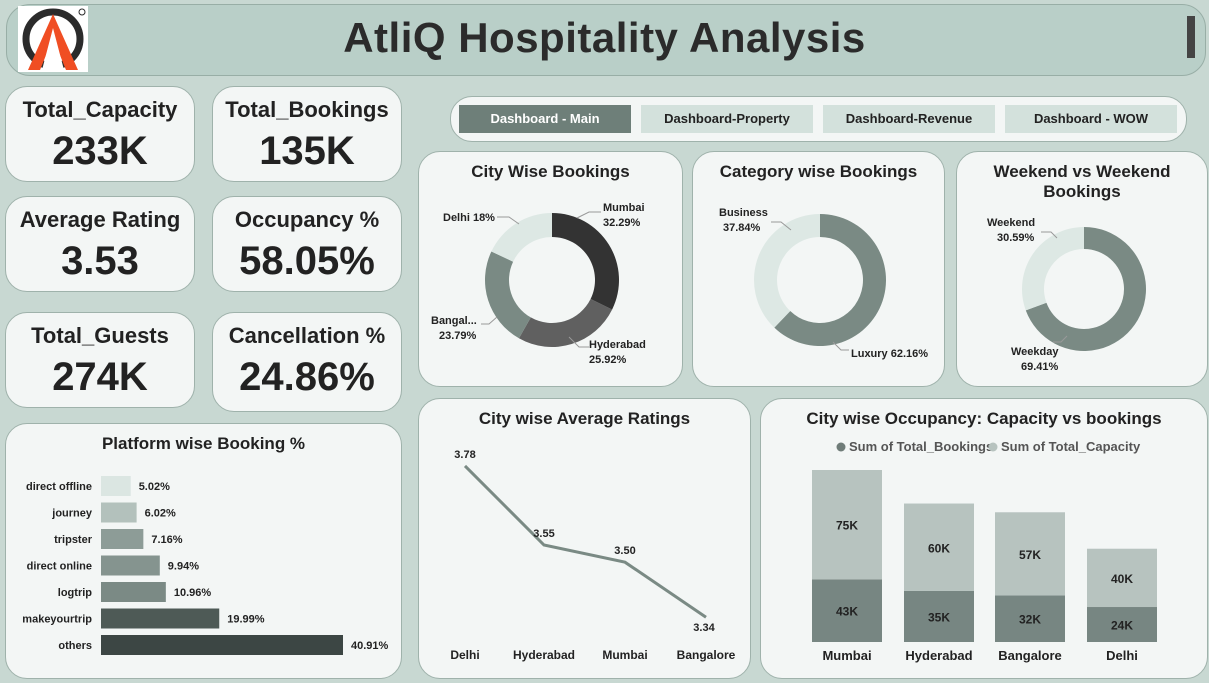  What do you see at coordinates (464, 455) in the screenshot?
I see `ratings-data-label: 3.78` at bounding box center [464, 455].